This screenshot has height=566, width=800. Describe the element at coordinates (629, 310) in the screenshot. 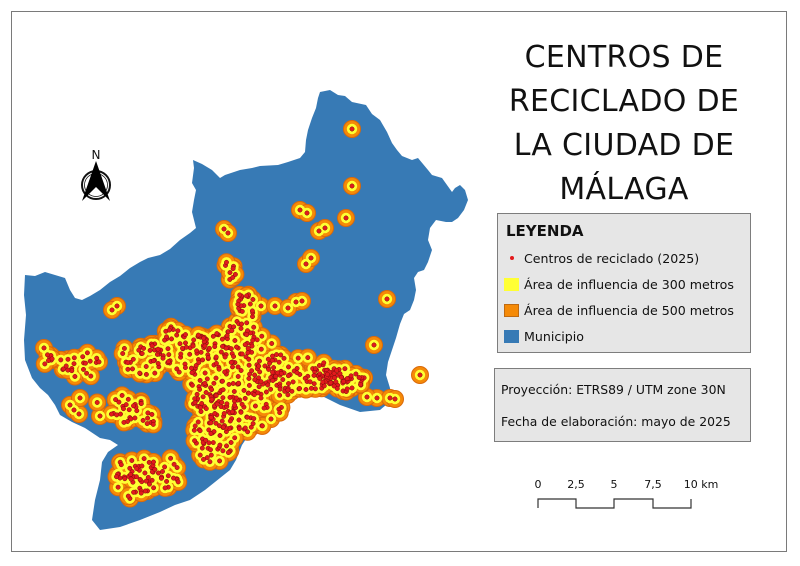

I see `legend-label: Área de influencia de 500 metros` at that location.